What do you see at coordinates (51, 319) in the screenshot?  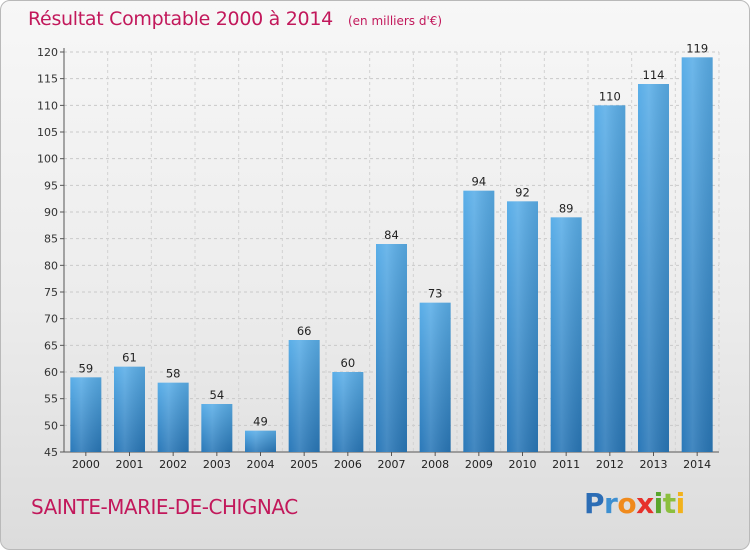 I see `y-tick-label: 70` at bounding box center [51, 319].